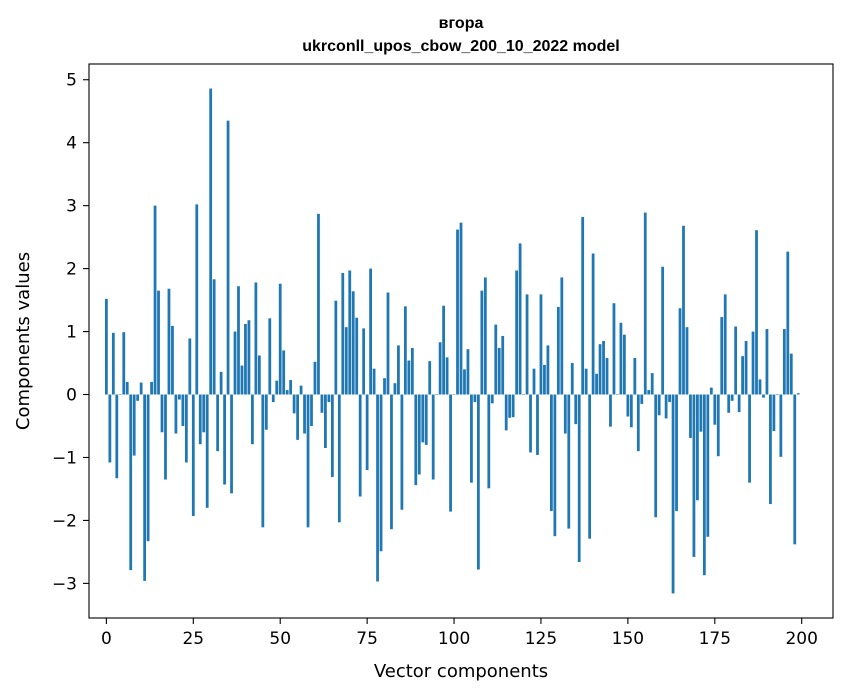 The image size is (847, 696). What do you see at coordinates (70, 332) in the screenshot?
I see `y-axis-ticks: −3 −2 −1 0 1 2 3 4 5` at bounding box center [70, 332].